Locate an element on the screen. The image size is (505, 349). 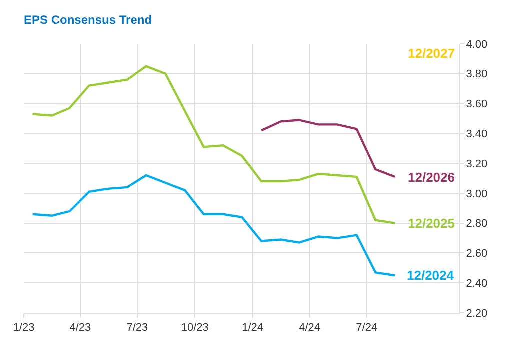
x-tick-label: 10/23 is located at coordinates (195, 328).